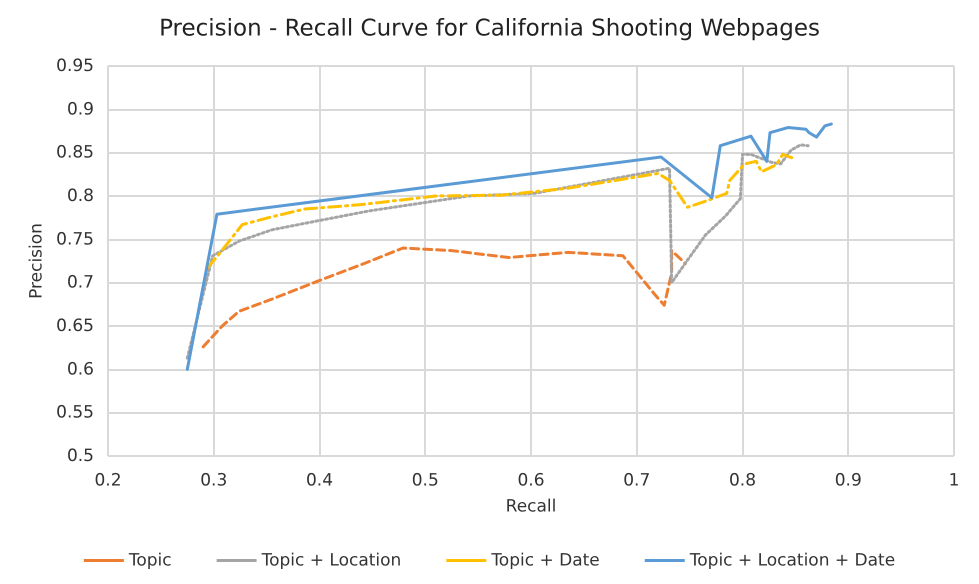 Image resolution: width=979 pixels, height=584 pixels. I want to click on x-tick-label: 0.4, so click(320, 480).